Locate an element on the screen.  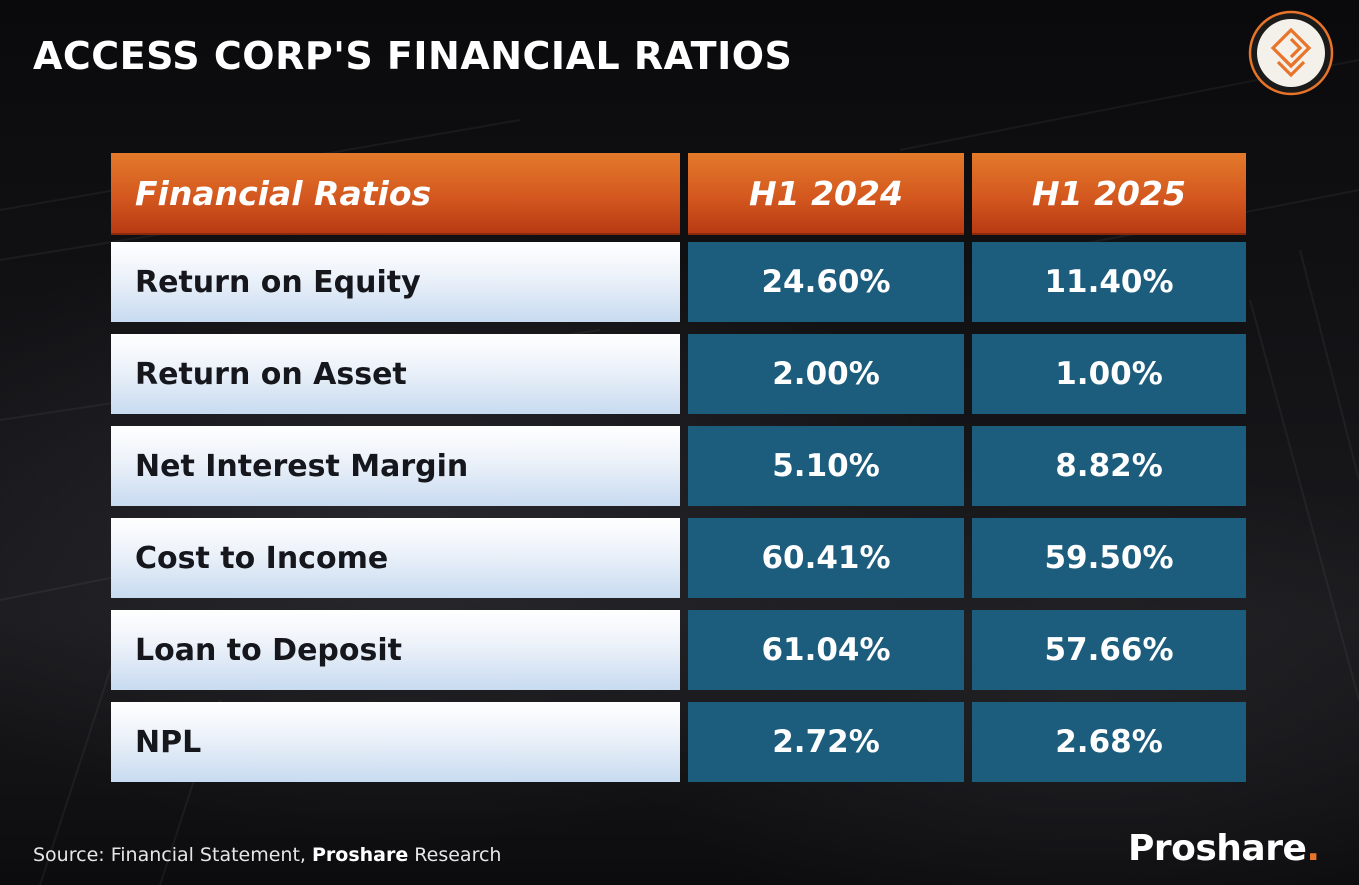
value-text: 60.41% is located at coordinates (826, 558).